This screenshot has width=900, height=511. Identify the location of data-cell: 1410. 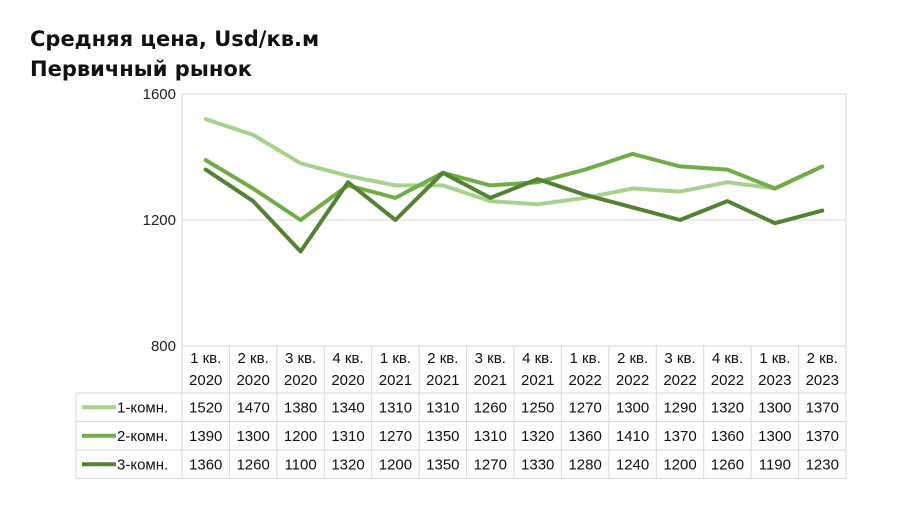
(632, 436).